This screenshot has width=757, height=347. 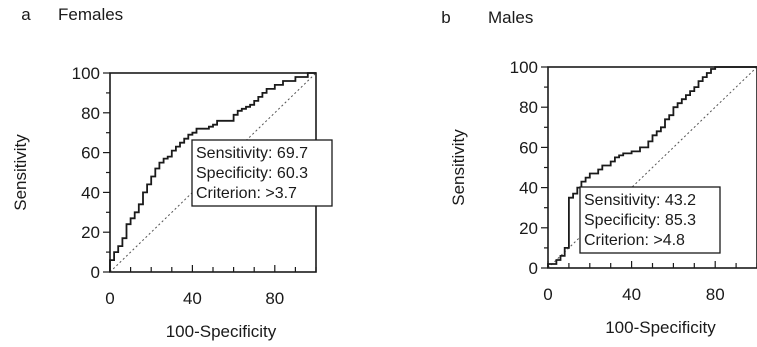 I want to click on criterion-box-line: Criterion: >4.8, so click(x=634, y=240).